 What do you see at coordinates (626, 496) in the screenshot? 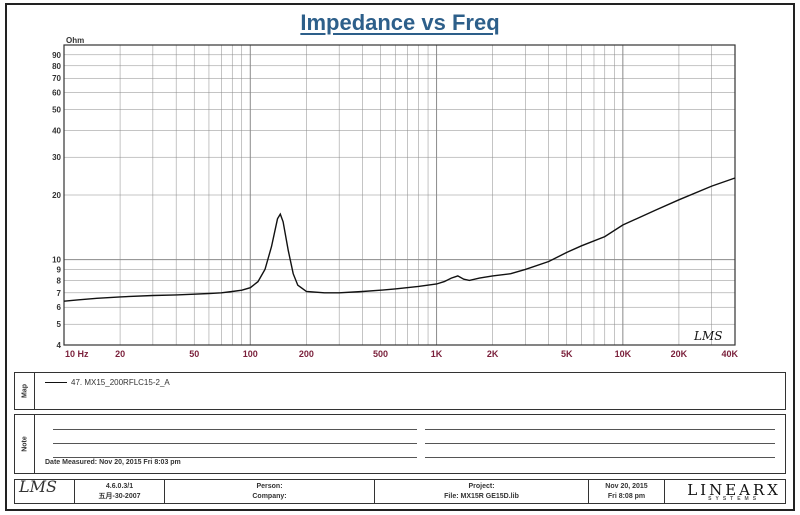
I see `footer-time: Fri 8:08 pm` at bounding box center [626, 496].